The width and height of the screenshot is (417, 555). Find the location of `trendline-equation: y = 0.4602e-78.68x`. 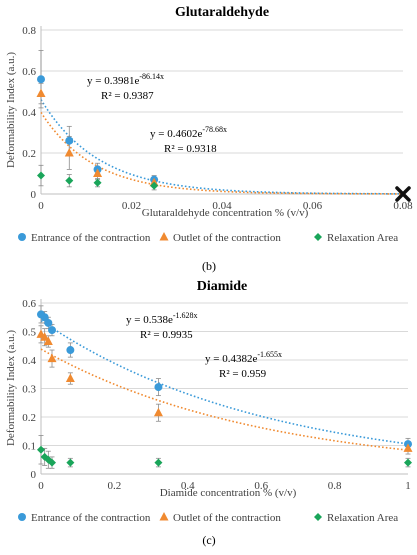

trendline-equation: y = 0.4602e-78.68x is located at coordinates (188, 132).